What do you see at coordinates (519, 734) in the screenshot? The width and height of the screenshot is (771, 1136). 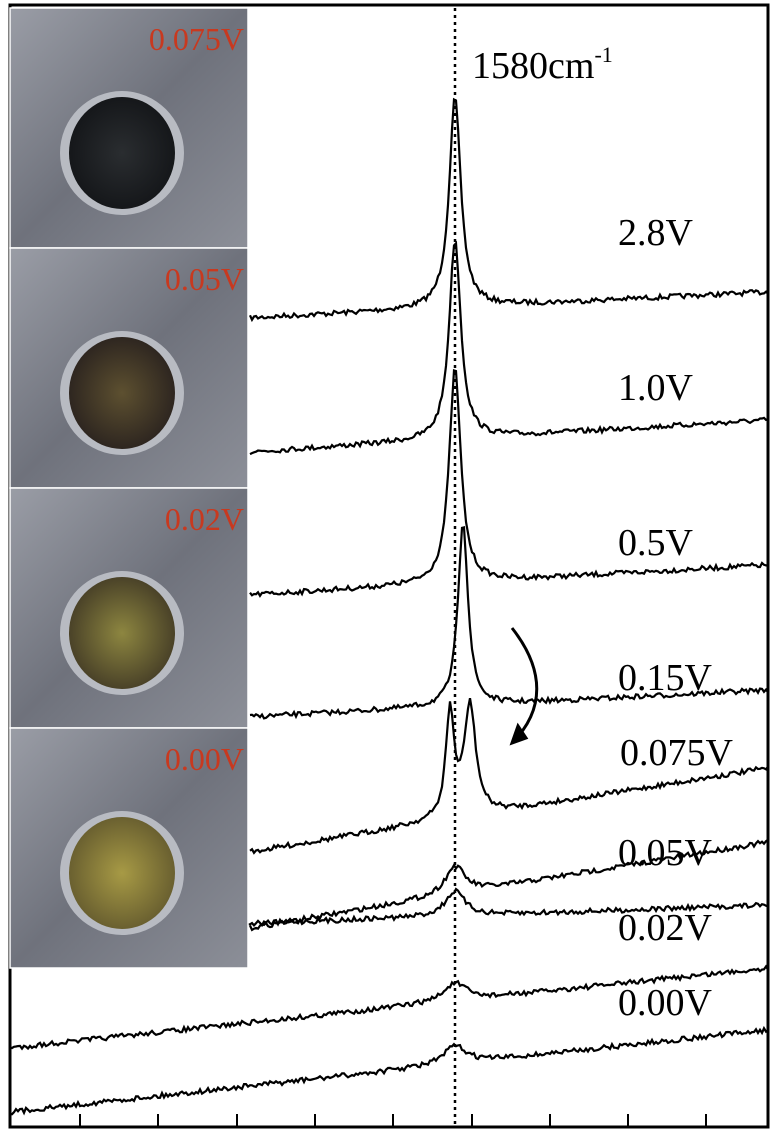 I see `arrow-head` at bounding box center [519, 734].